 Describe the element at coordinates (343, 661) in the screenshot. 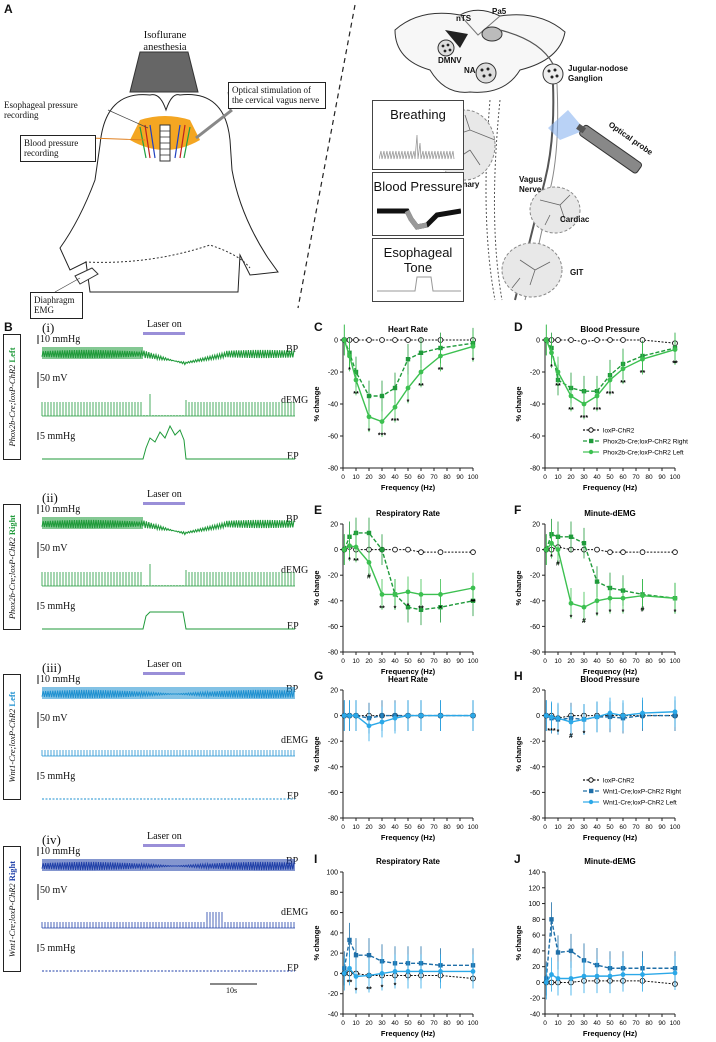

I see `x-tick-label: 0` at that location.